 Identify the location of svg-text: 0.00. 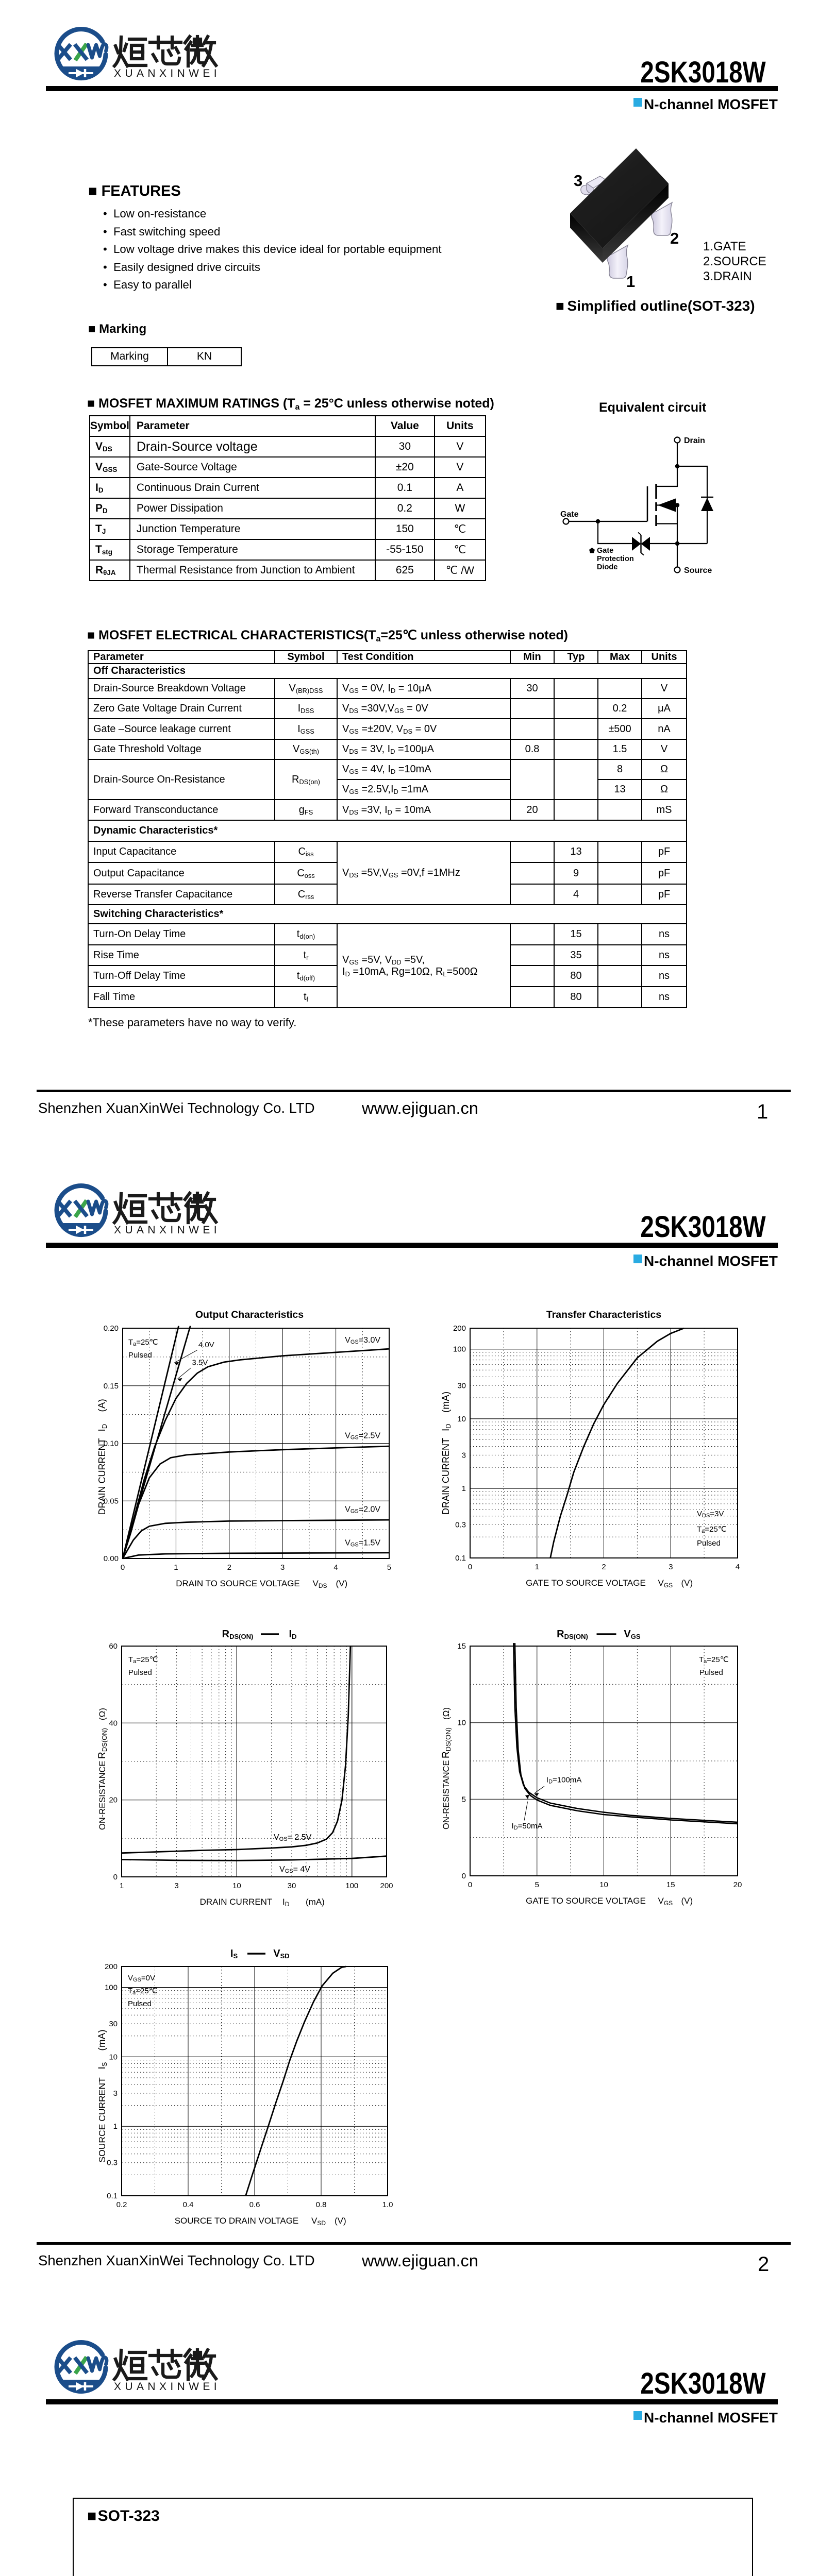
(111, 1558).